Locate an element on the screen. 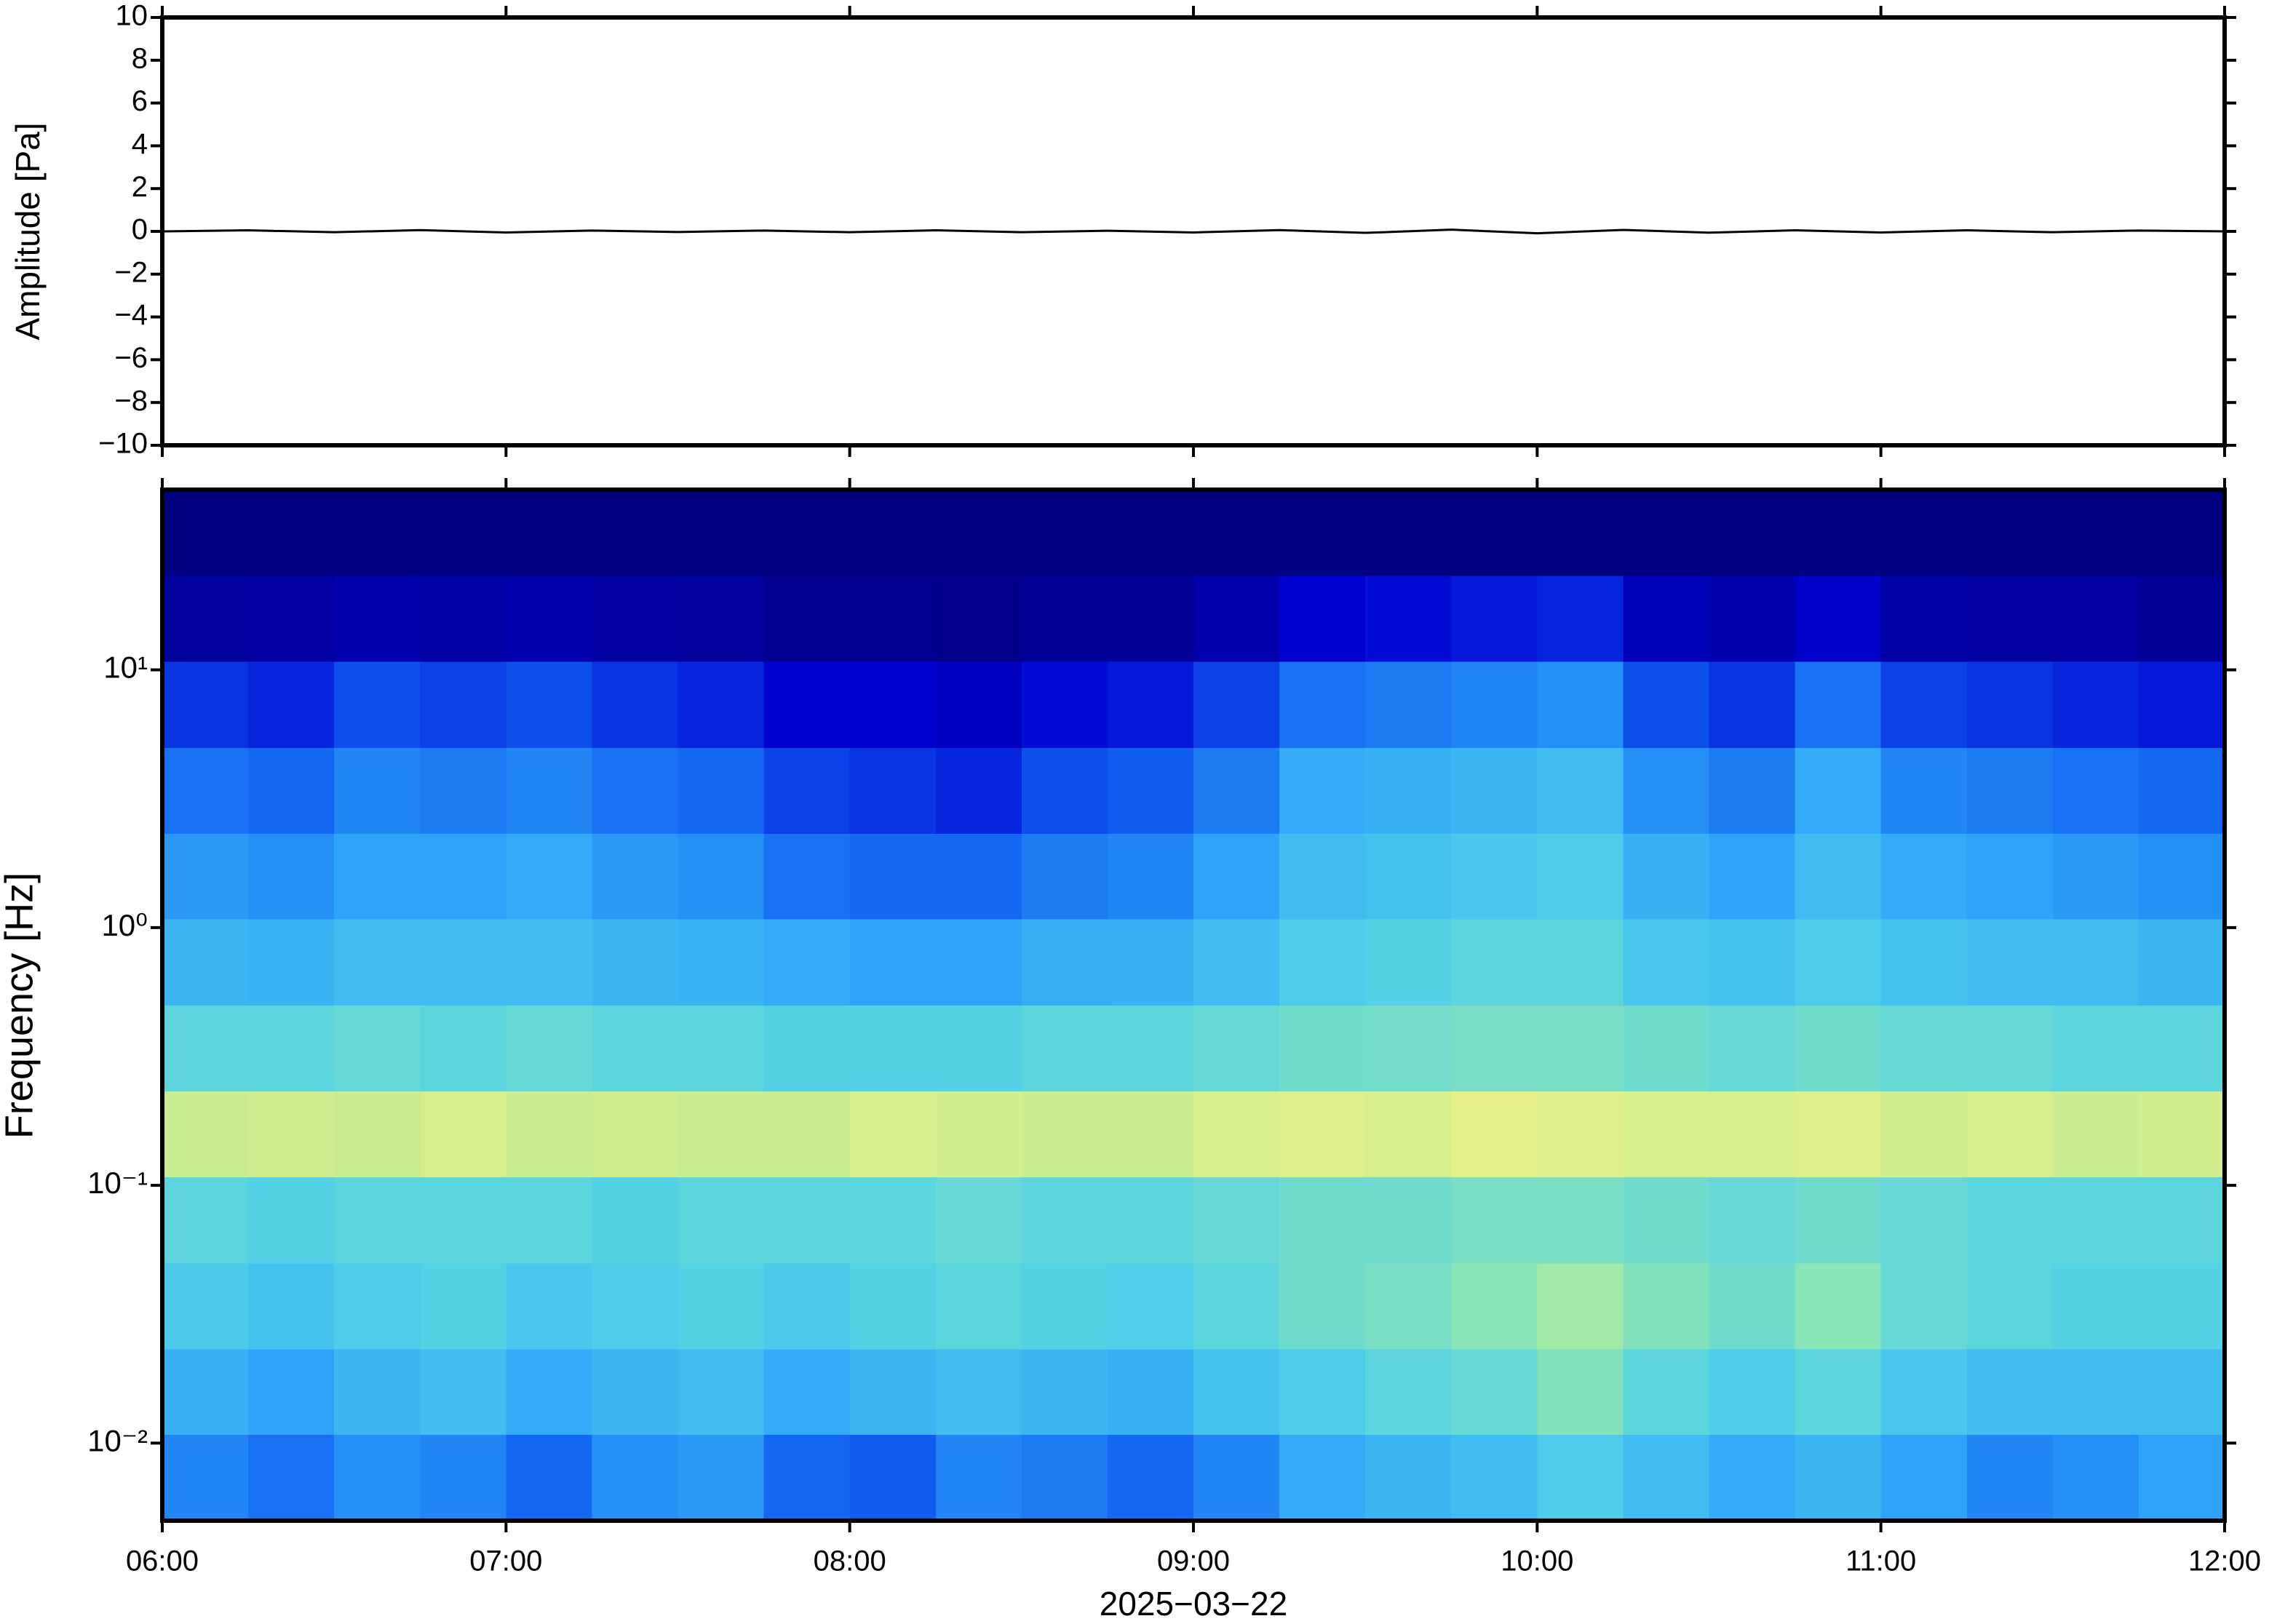 The image size is (2269, 1624). y-tick-label: 0 is located at coordinates (140, 230).